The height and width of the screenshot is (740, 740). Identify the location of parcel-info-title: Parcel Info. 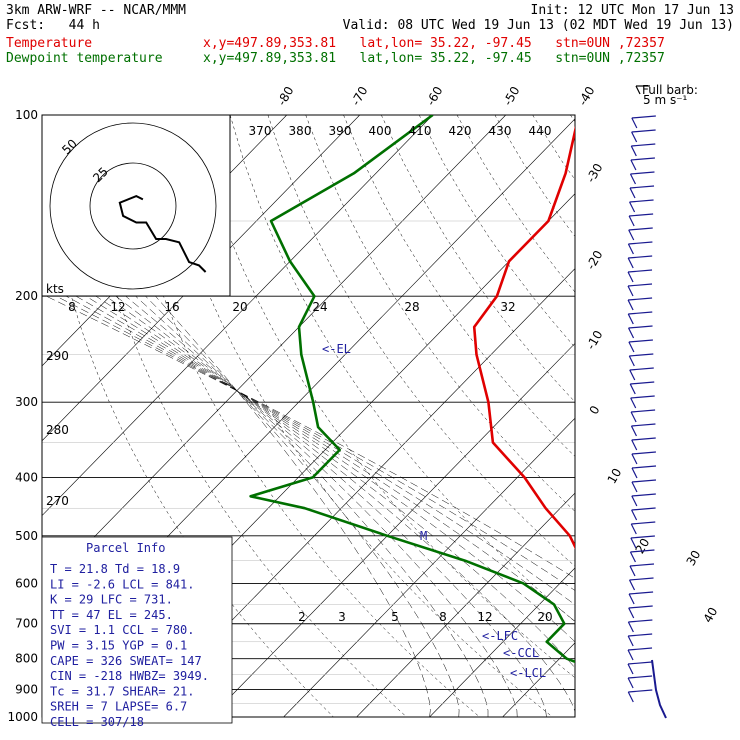
(125, 548).